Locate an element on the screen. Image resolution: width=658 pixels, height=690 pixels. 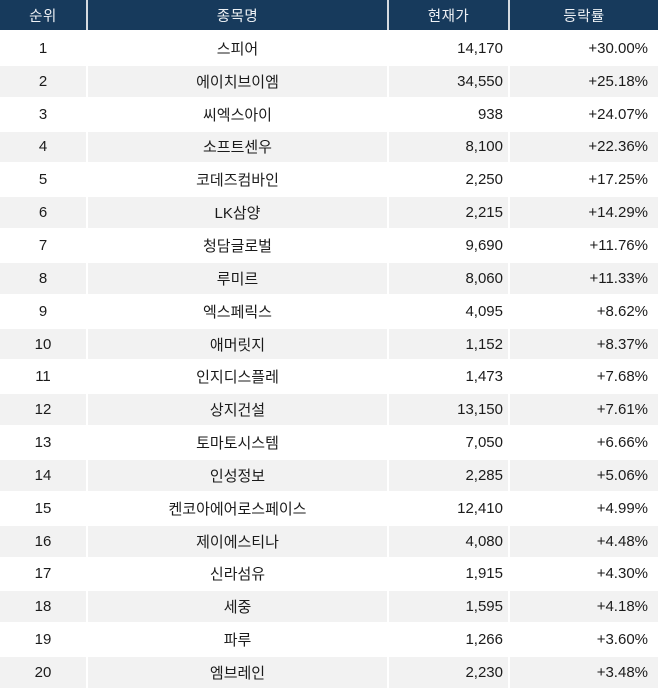
name-cell: 에이치브이엠 is located at coordinates (238, 81).